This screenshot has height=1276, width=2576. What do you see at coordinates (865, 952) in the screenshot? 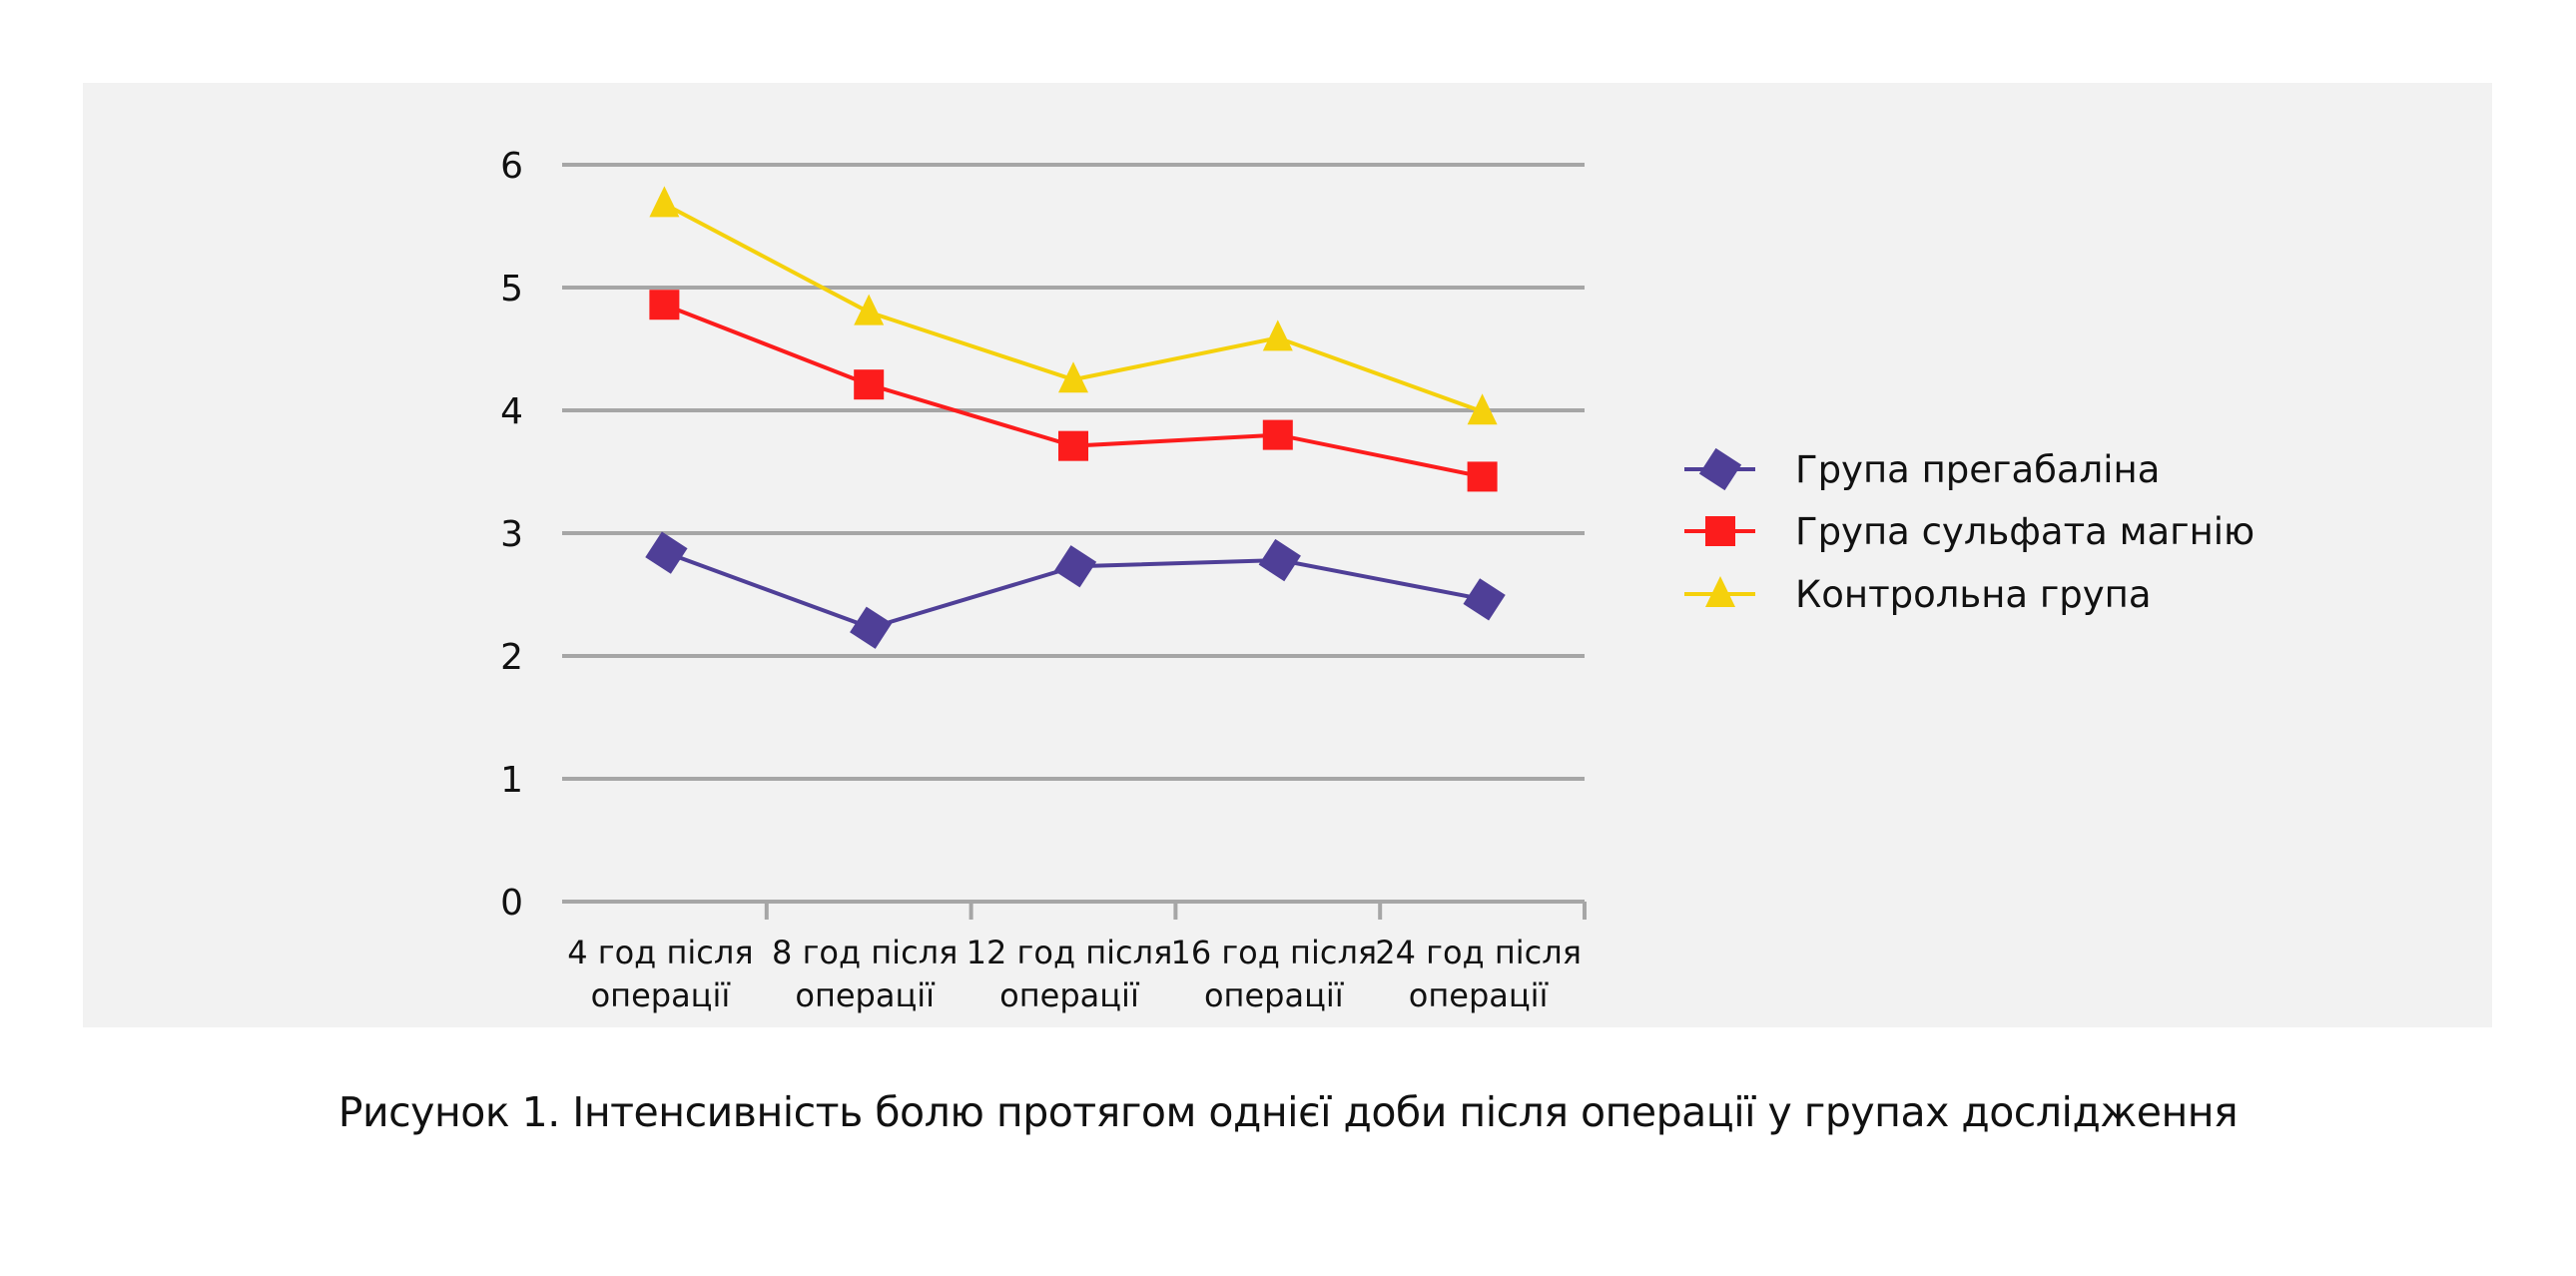
I see `x-tick-label-line: 8 год після` at bounding box center [865, 952].